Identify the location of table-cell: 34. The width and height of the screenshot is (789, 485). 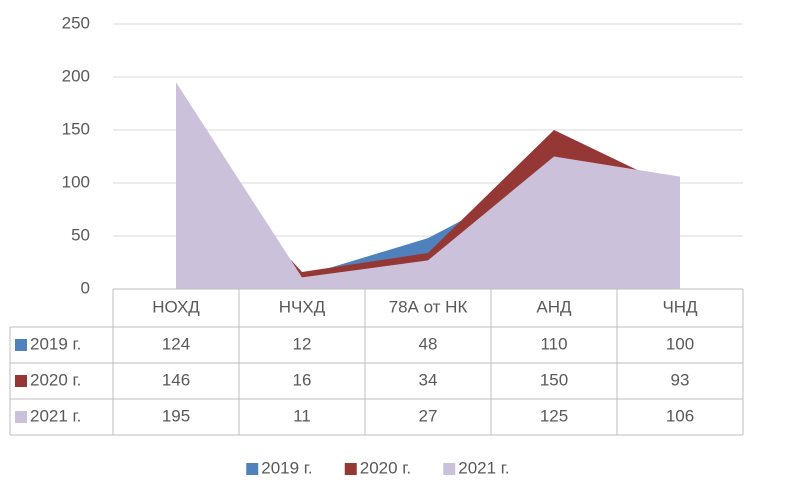
(428, 379).